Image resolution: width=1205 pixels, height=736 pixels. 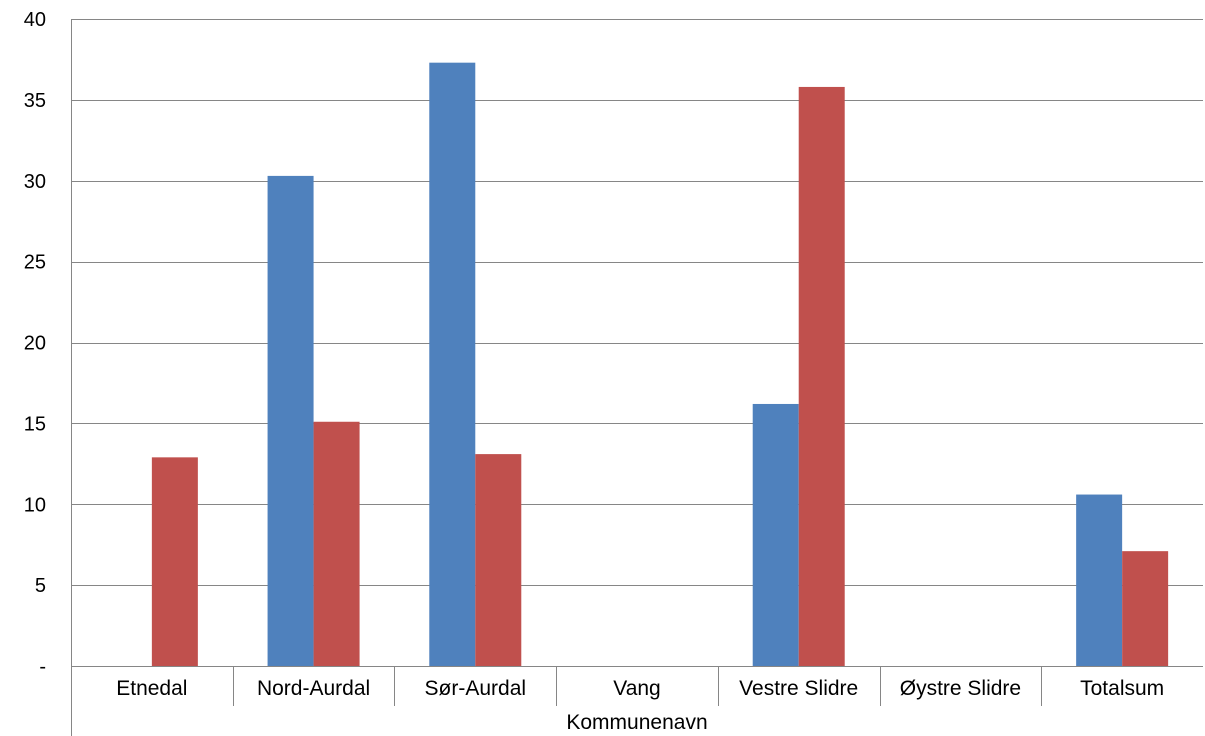 What do you see at coordinates (35, 182) in the screenshot?
I see `y-tick-label: 30` at bounding box center [35, 182].